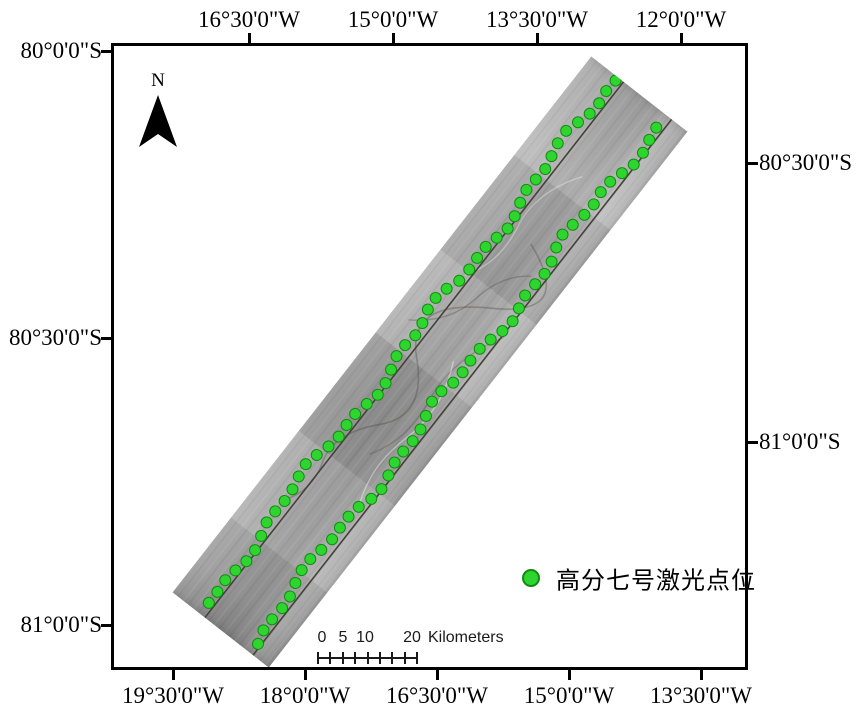  Describe the element at coordinates (569, 695) in the screenshot. I see `longitude-label-bottom: 15°0'0"W` at that location.